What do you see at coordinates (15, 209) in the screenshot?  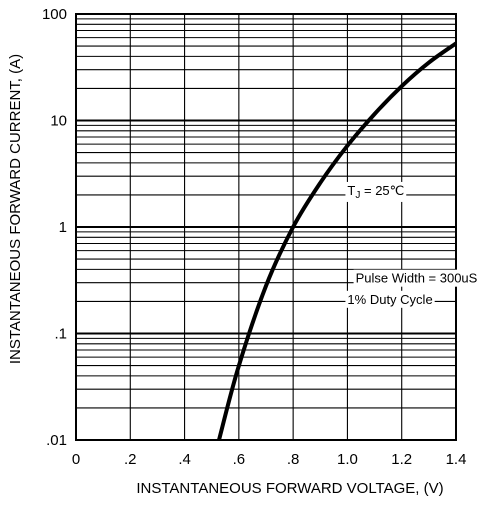 I see `y-axis-title: INSTANTANEOUS FORWARD CURRENT, (A)` at bounding box center [15, 209].